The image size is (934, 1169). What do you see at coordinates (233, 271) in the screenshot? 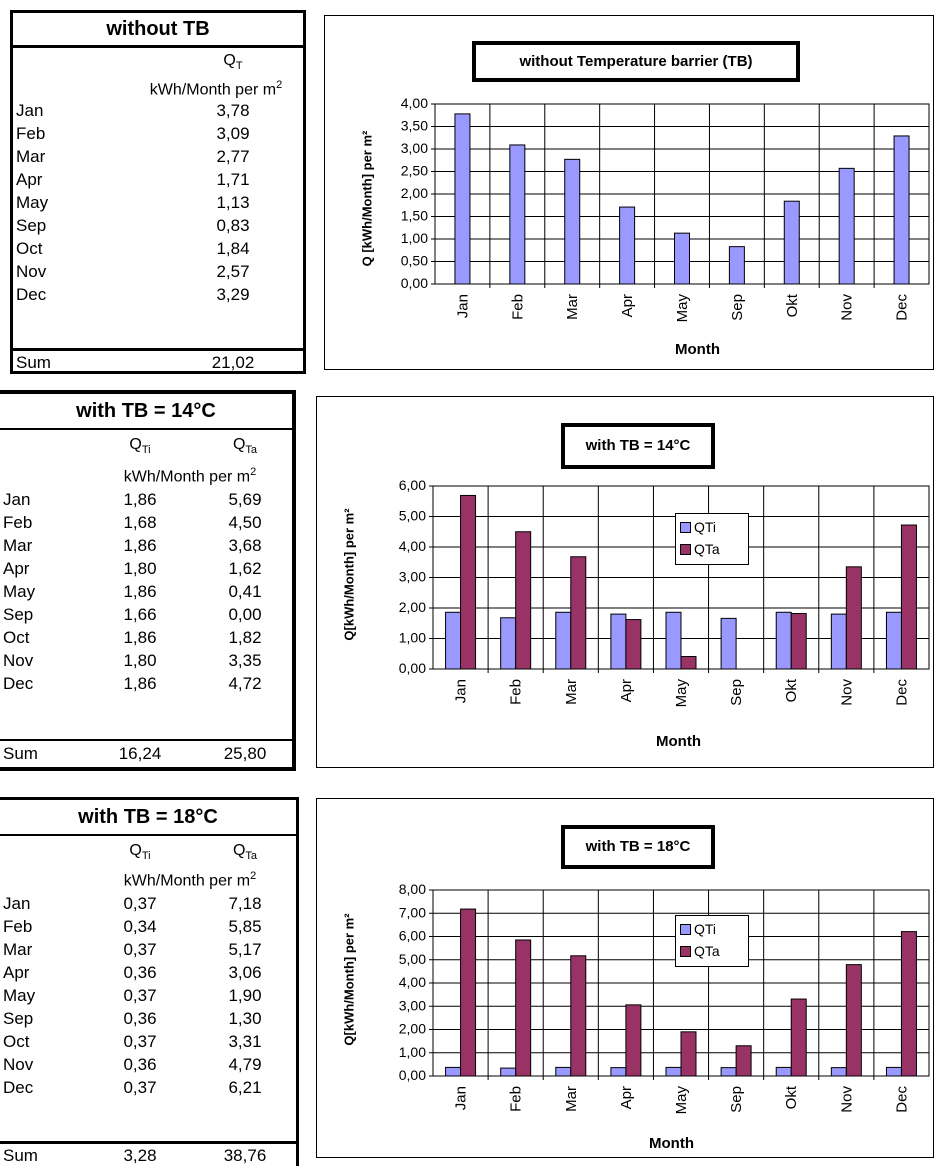
I see `row-value: 2,57` at bounding box center [233, 271].